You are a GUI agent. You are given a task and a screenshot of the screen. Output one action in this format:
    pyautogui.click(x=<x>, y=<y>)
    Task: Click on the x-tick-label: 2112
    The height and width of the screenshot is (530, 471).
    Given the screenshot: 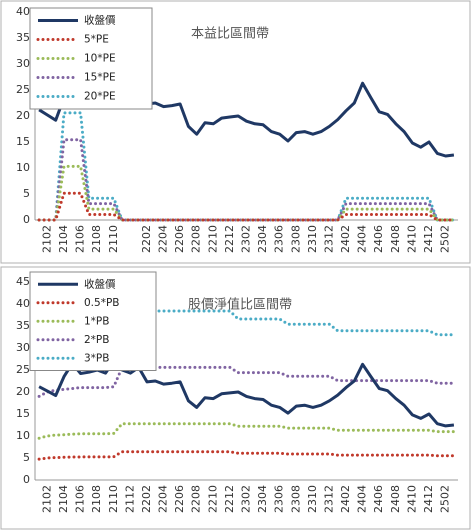 What is the action you would take?
    pyautogui.click(x=129, y=499)
    